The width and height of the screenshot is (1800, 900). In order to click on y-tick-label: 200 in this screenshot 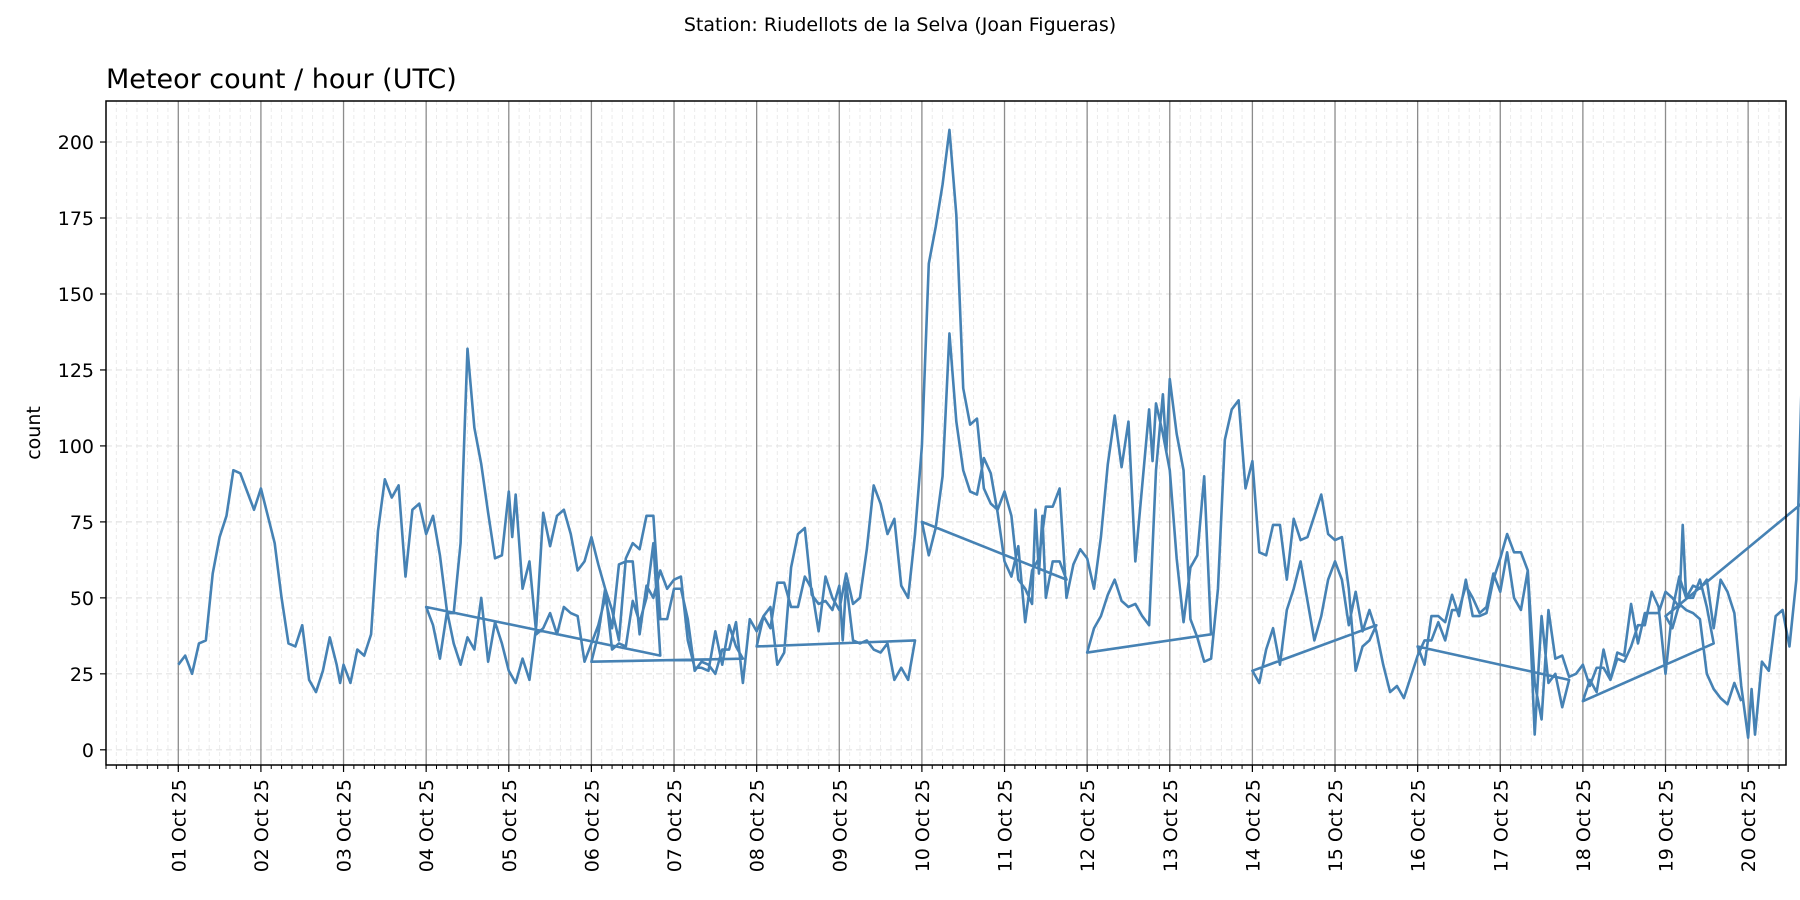, I will do `click(76, 143)`.